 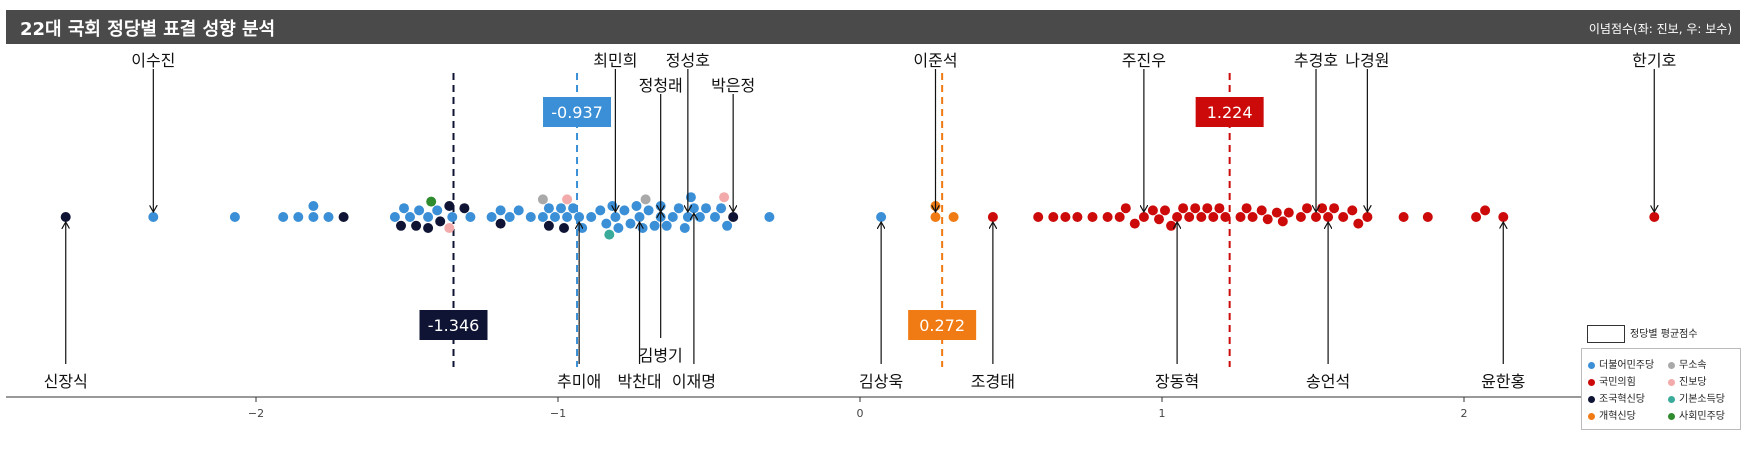 I want to click on member-point-조경태, so click(x=992, y=217).